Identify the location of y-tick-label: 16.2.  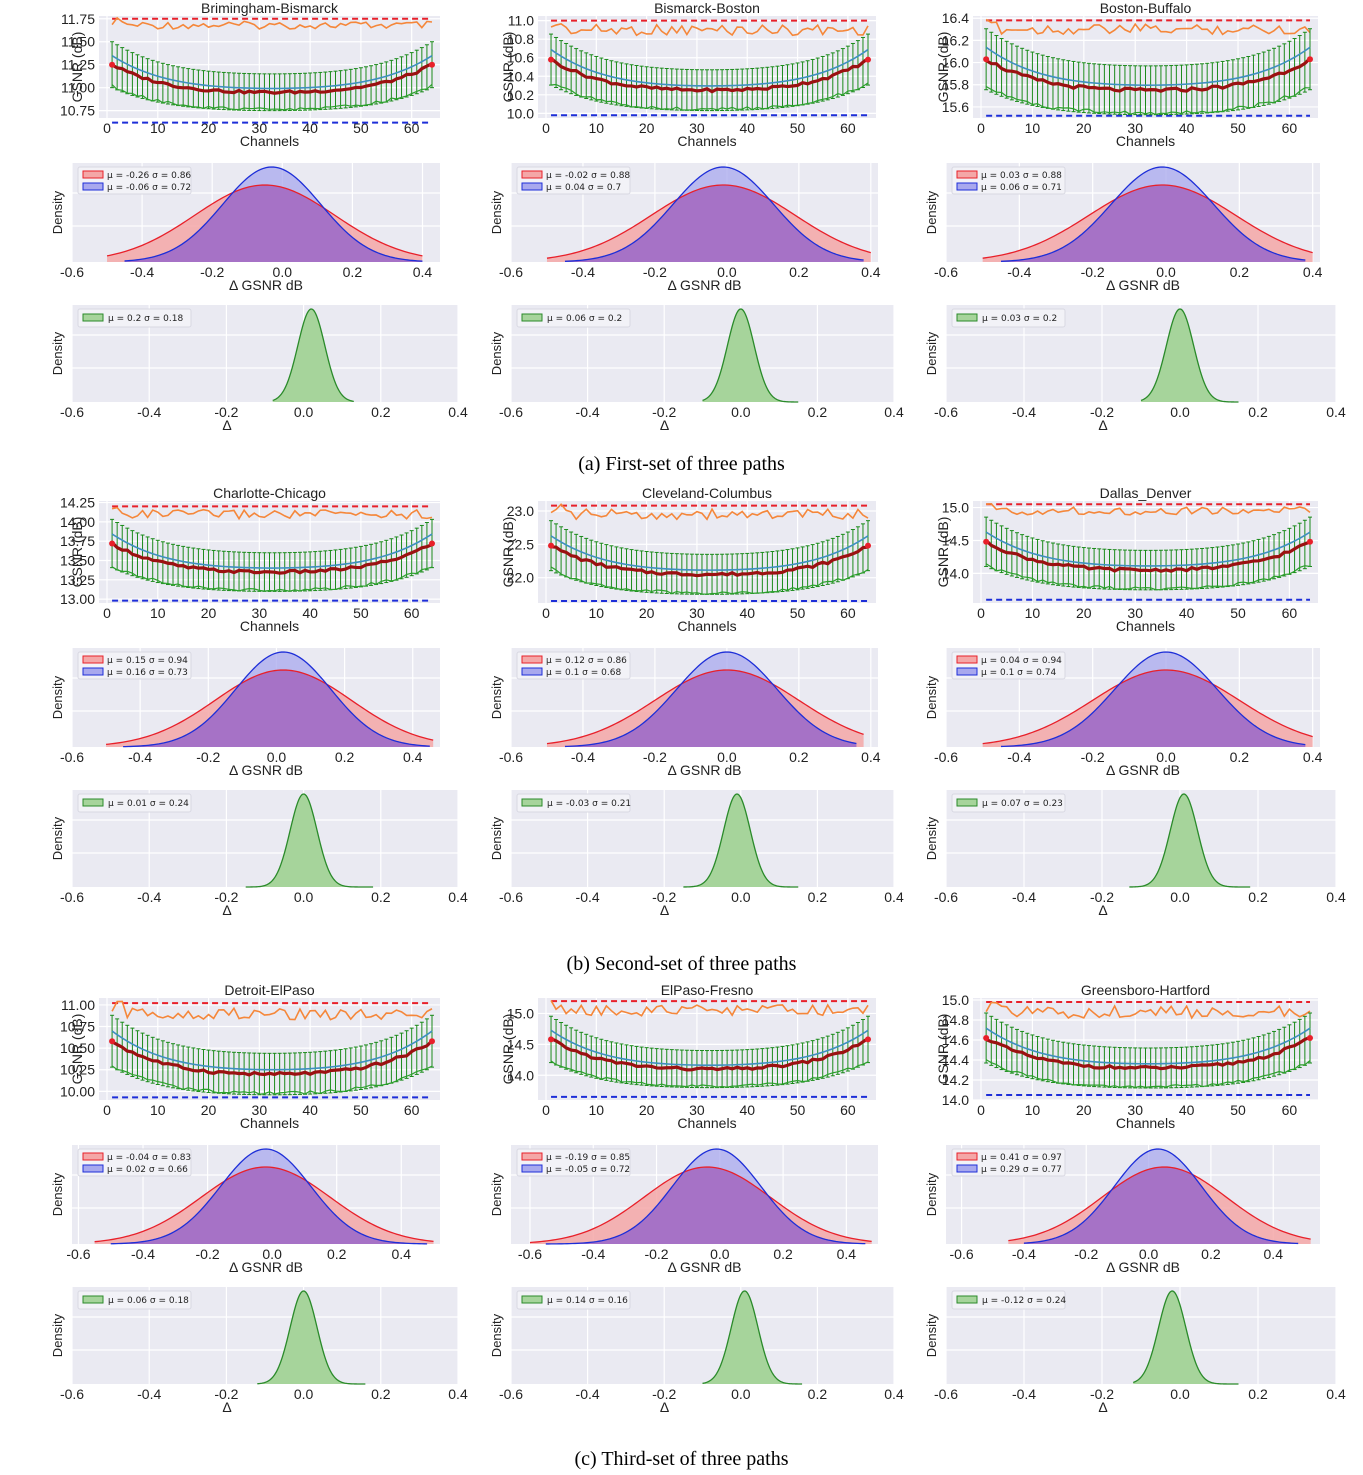
(955, 40).